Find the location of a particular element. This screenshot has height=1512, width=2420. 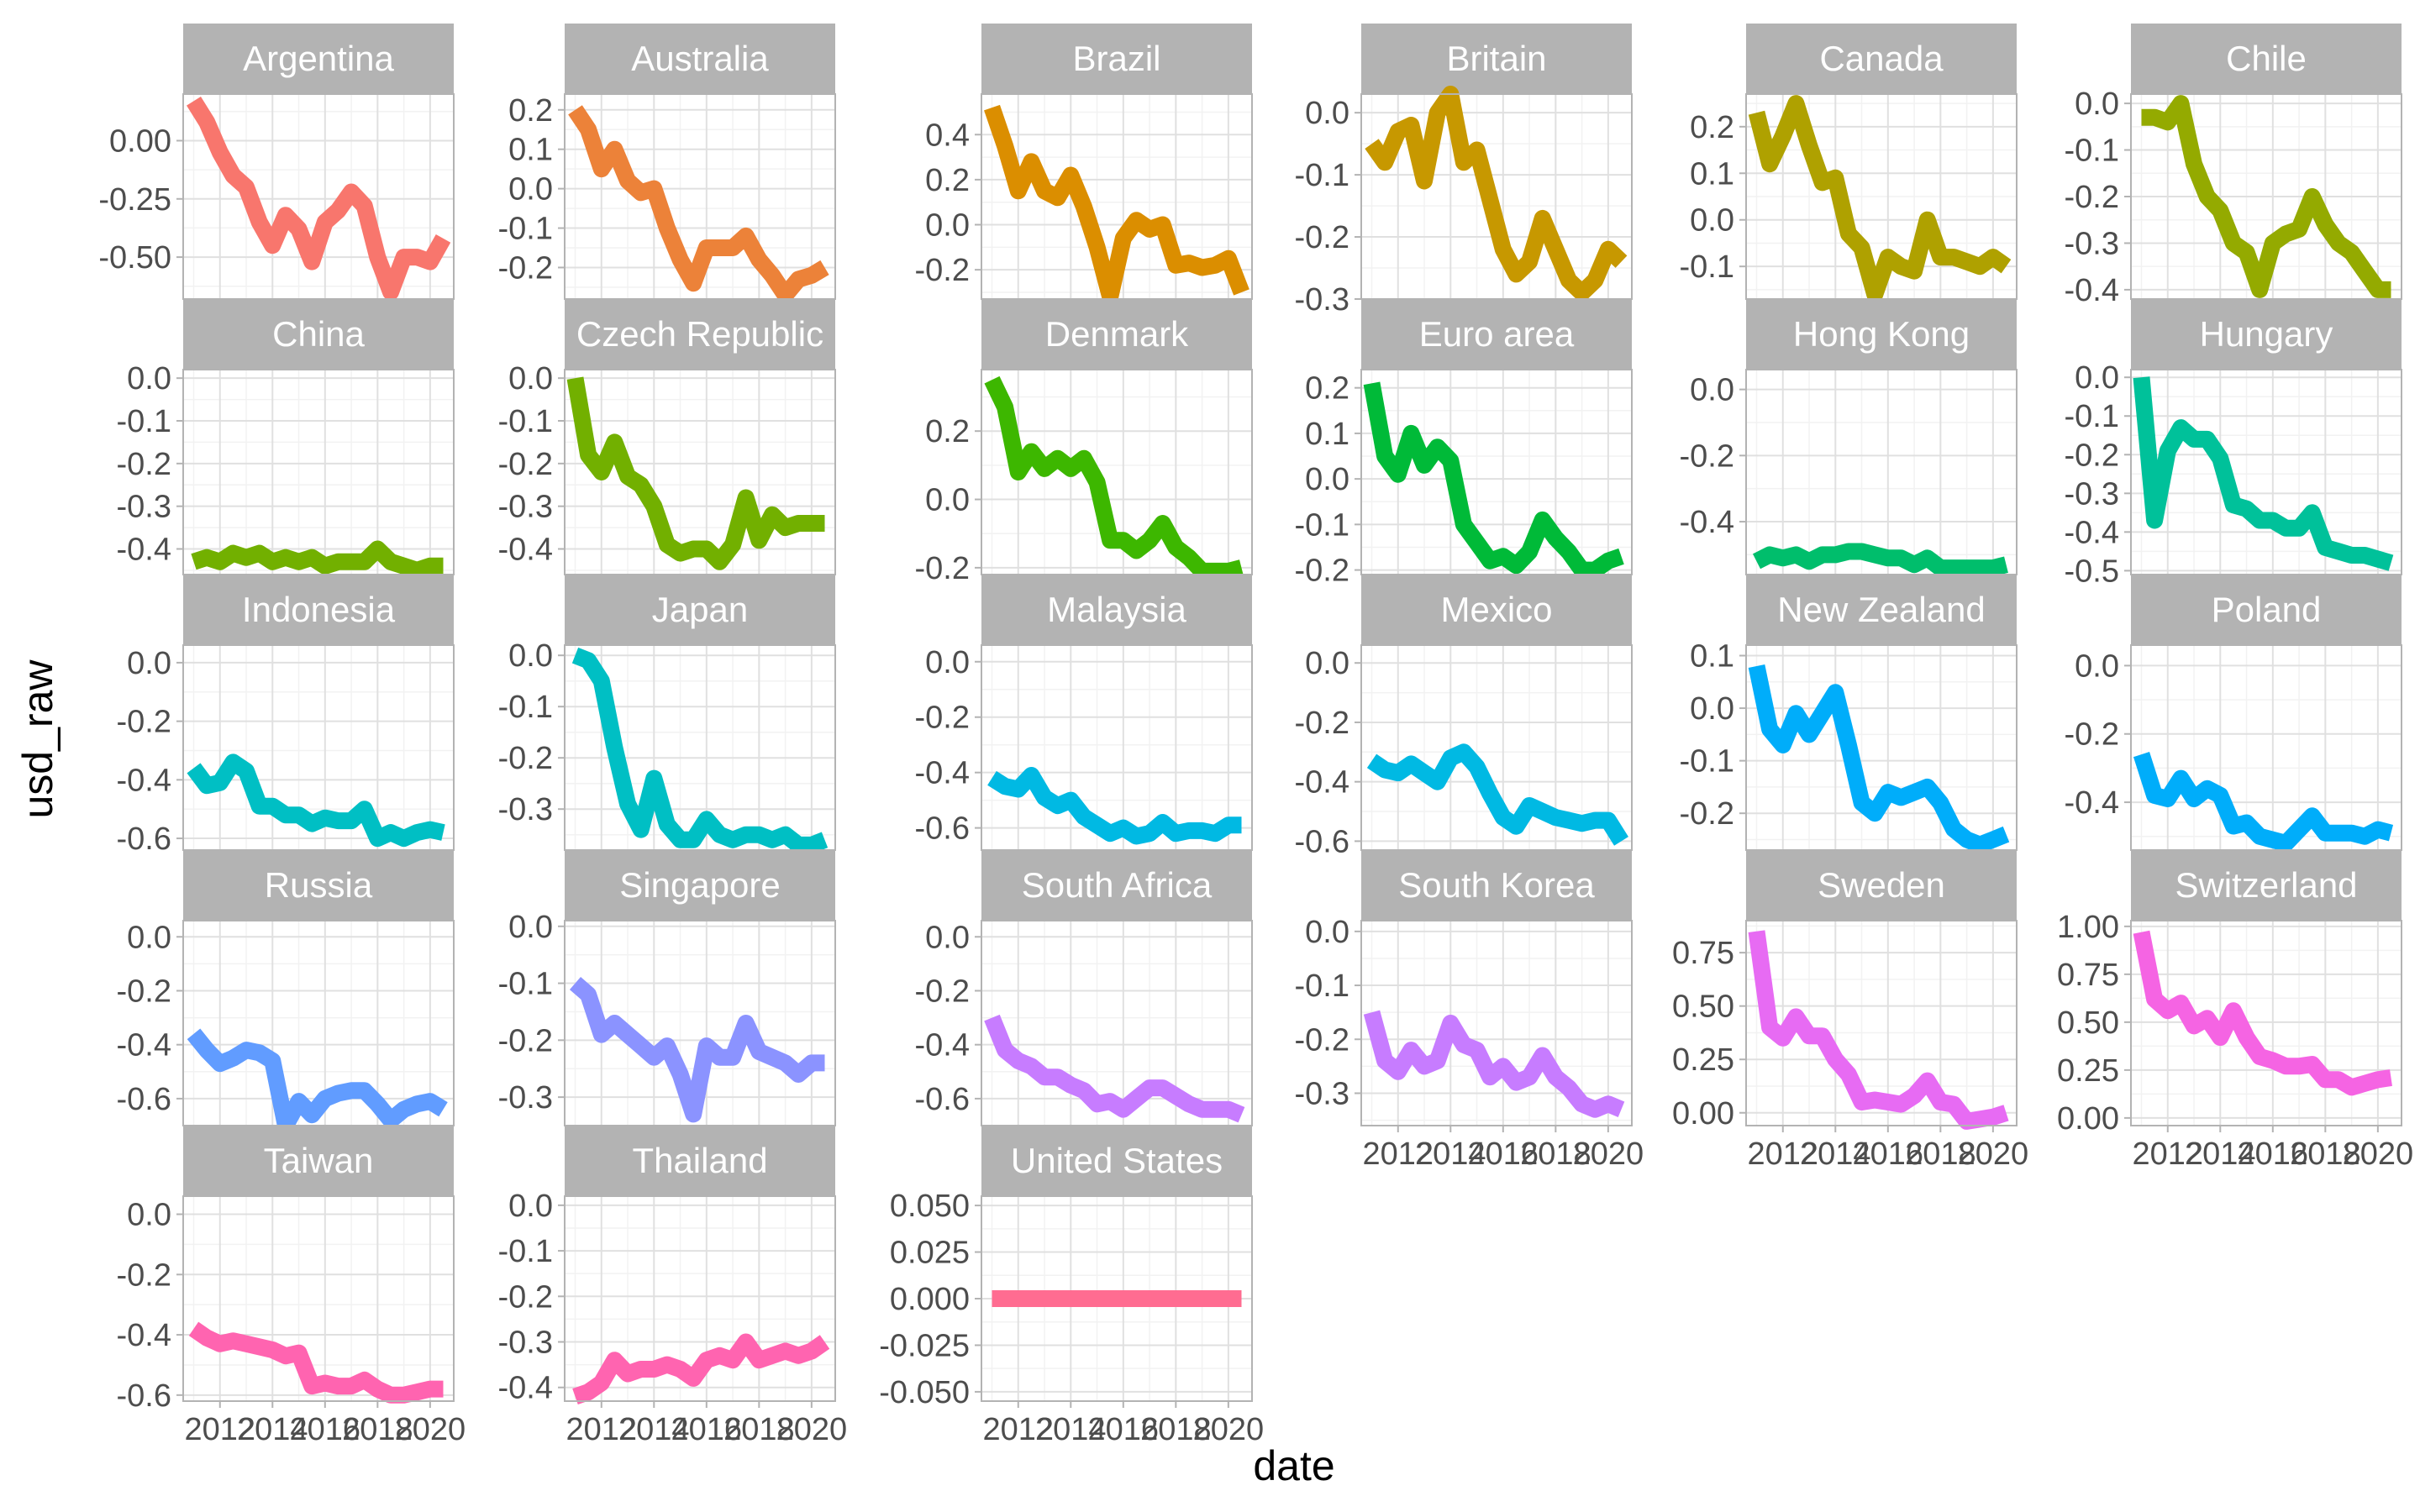

series-line-new-zealand is located at coordinates (1879, 758).